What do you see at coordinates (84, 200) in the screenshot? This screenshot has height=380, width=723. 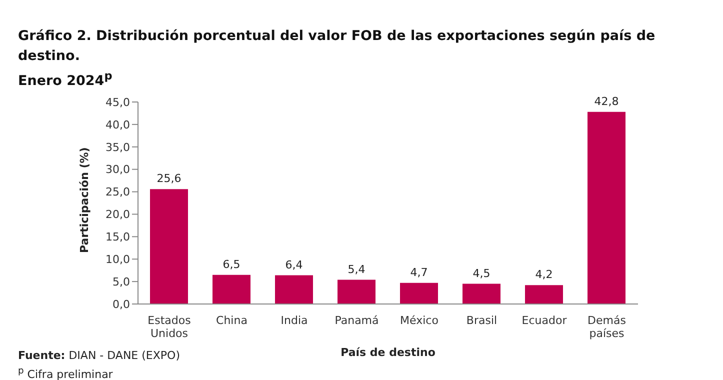 I see `y-axis-title: Participación (%)` at bounding box center [84, 200].